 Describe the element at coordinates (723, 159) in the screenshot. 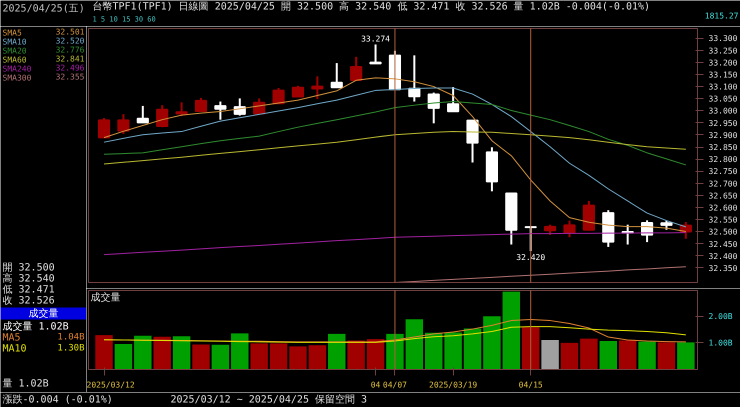

I see `y-tick-label: 32.800` at that location.